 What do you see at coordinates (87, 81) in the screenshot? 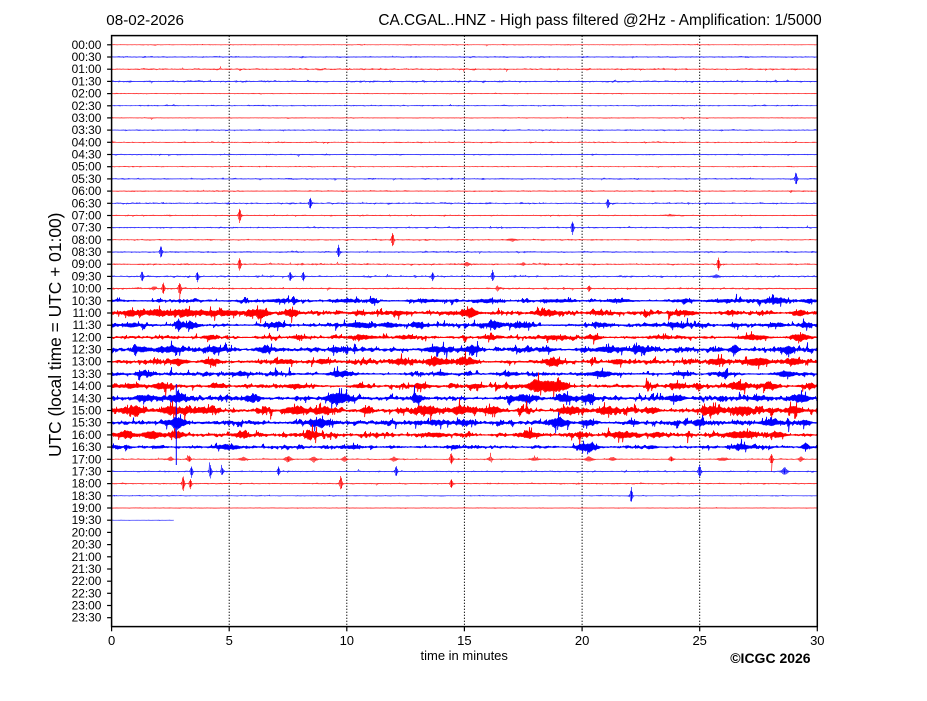
I see `svg-text: 01:30` at bounding box center [87, 81].